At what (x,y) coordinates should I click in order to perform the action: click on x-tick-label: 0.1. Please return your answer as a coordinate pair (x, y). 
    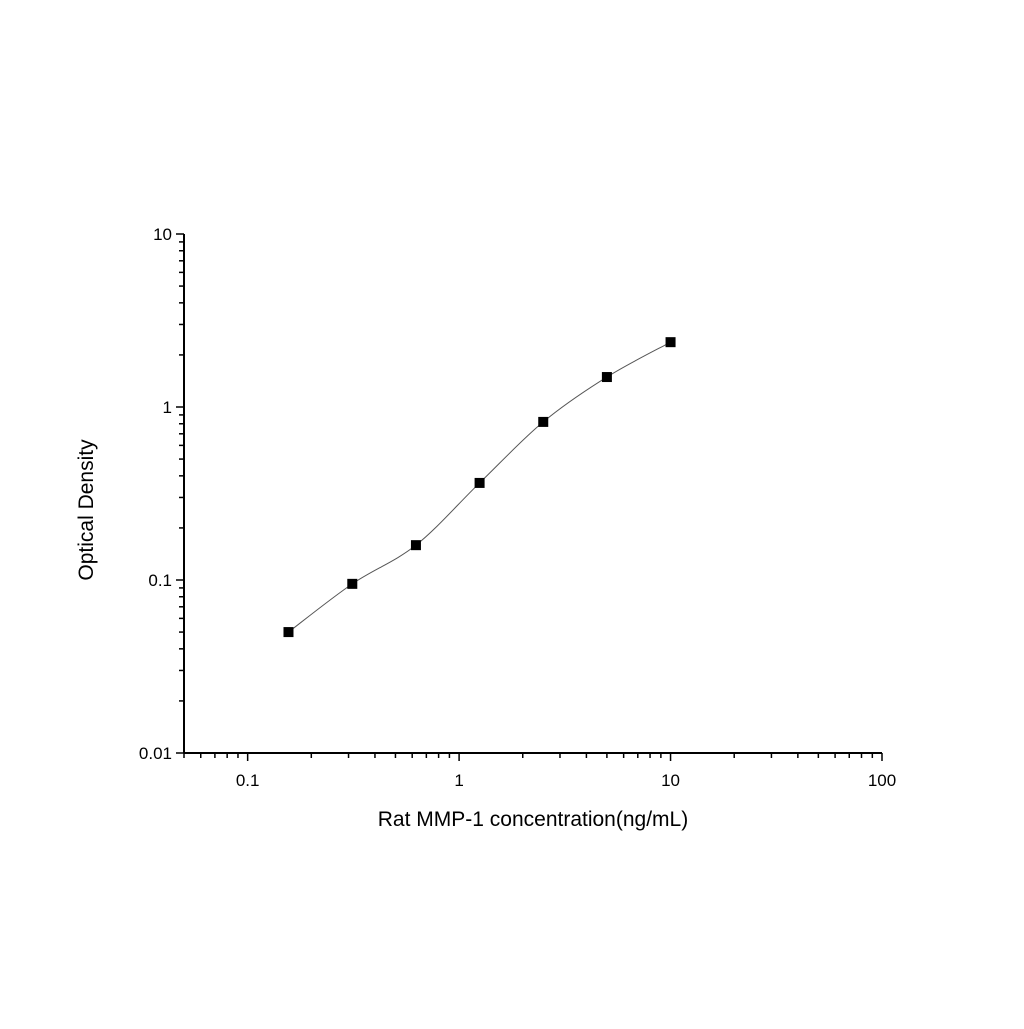
    Looking at the image, I should click on (248, 780).